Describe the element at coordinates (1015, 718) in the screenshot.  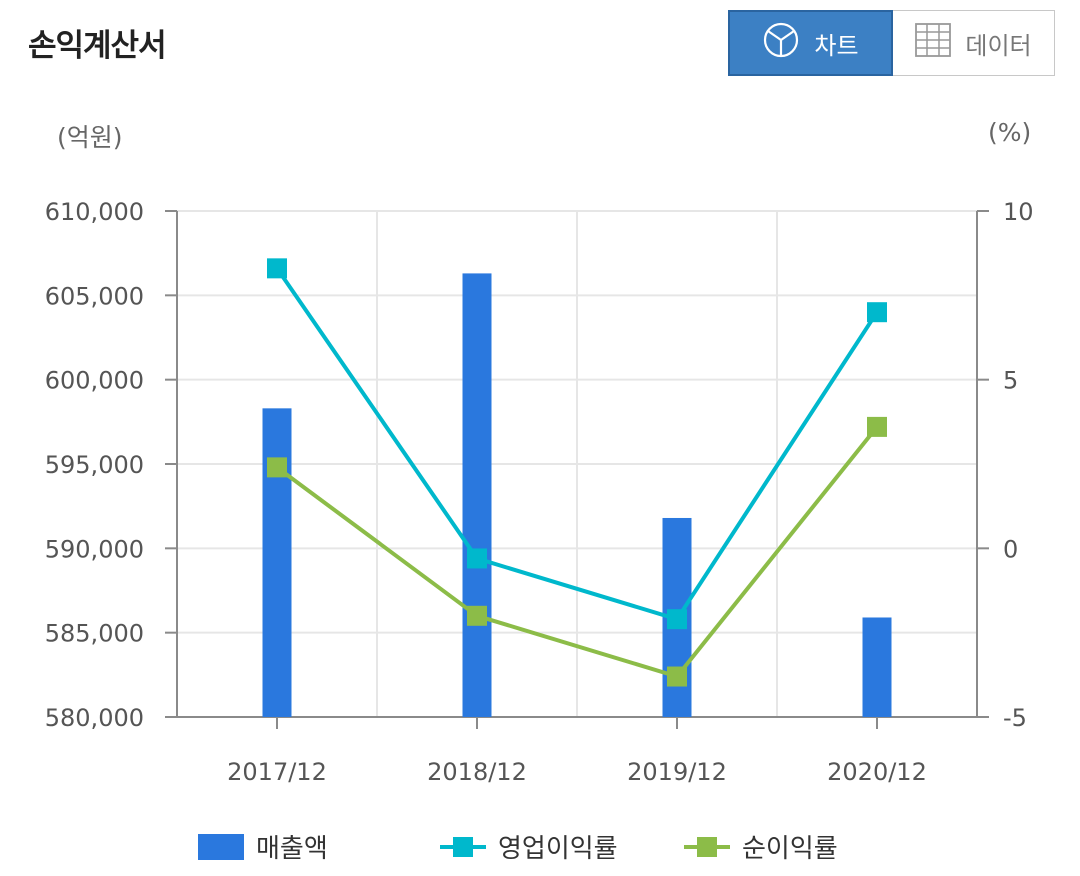
I see `right-tick-label: -5` at that location.